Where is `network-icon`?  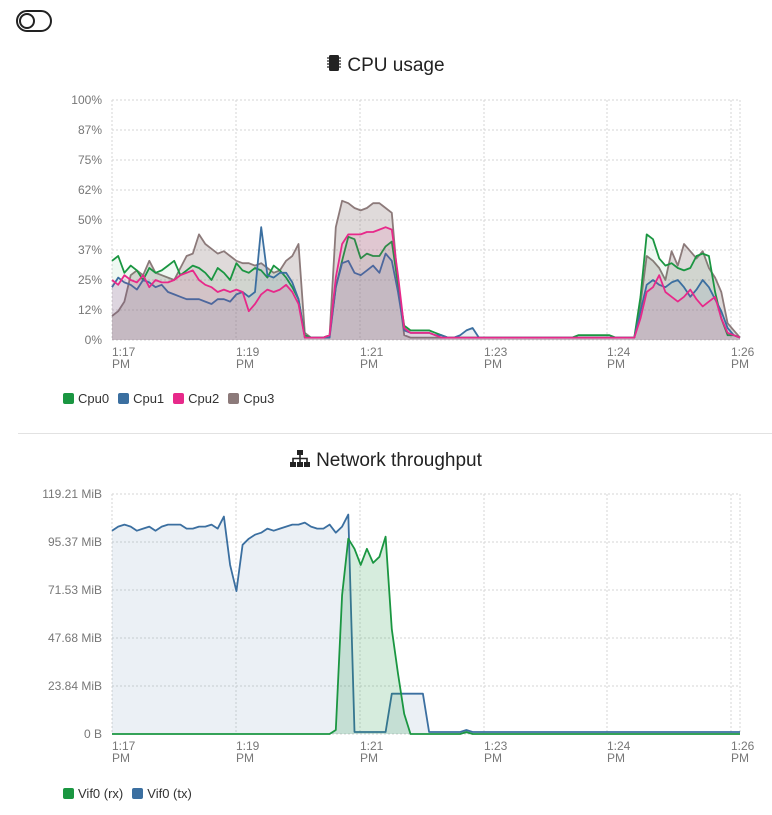 network-icon is located at coordinates (300, 461).